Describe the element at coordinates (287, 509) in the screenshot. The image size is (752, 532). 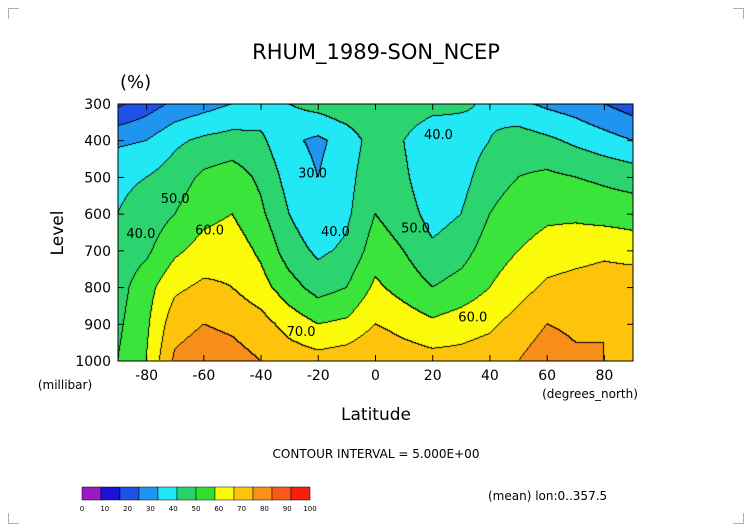
I see `colorbar-tick-label: 90` at that location.